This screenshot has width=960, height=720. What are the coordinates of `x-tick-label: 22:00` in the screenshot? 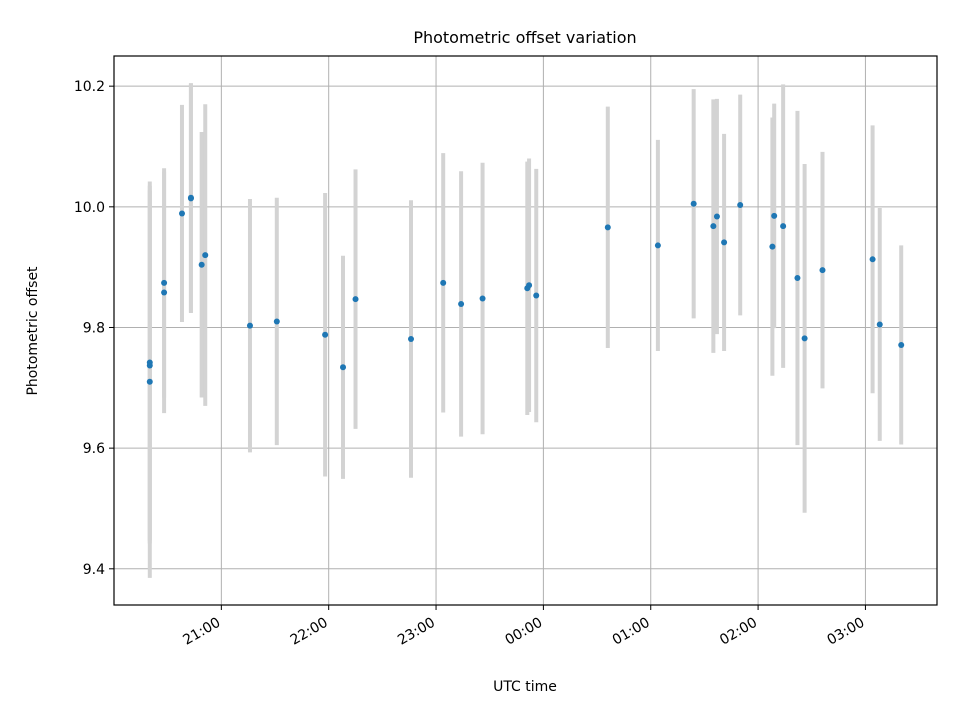 It's located at (309, 632).